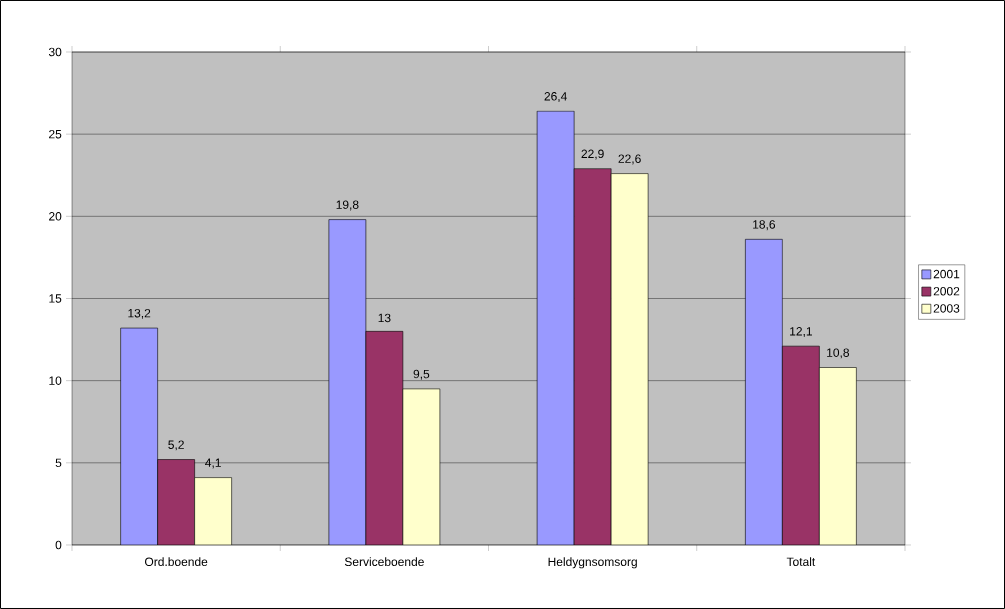  What do you see at coordinates (58, 462) in the screenshot?
I see `y-tick-label: 5` at bounding box center [58, 462].